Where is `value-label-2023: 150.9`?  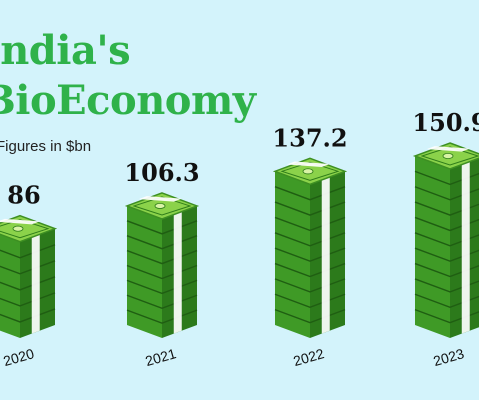
value-label-2023: 150.9 is located at coordinates (445, 122).